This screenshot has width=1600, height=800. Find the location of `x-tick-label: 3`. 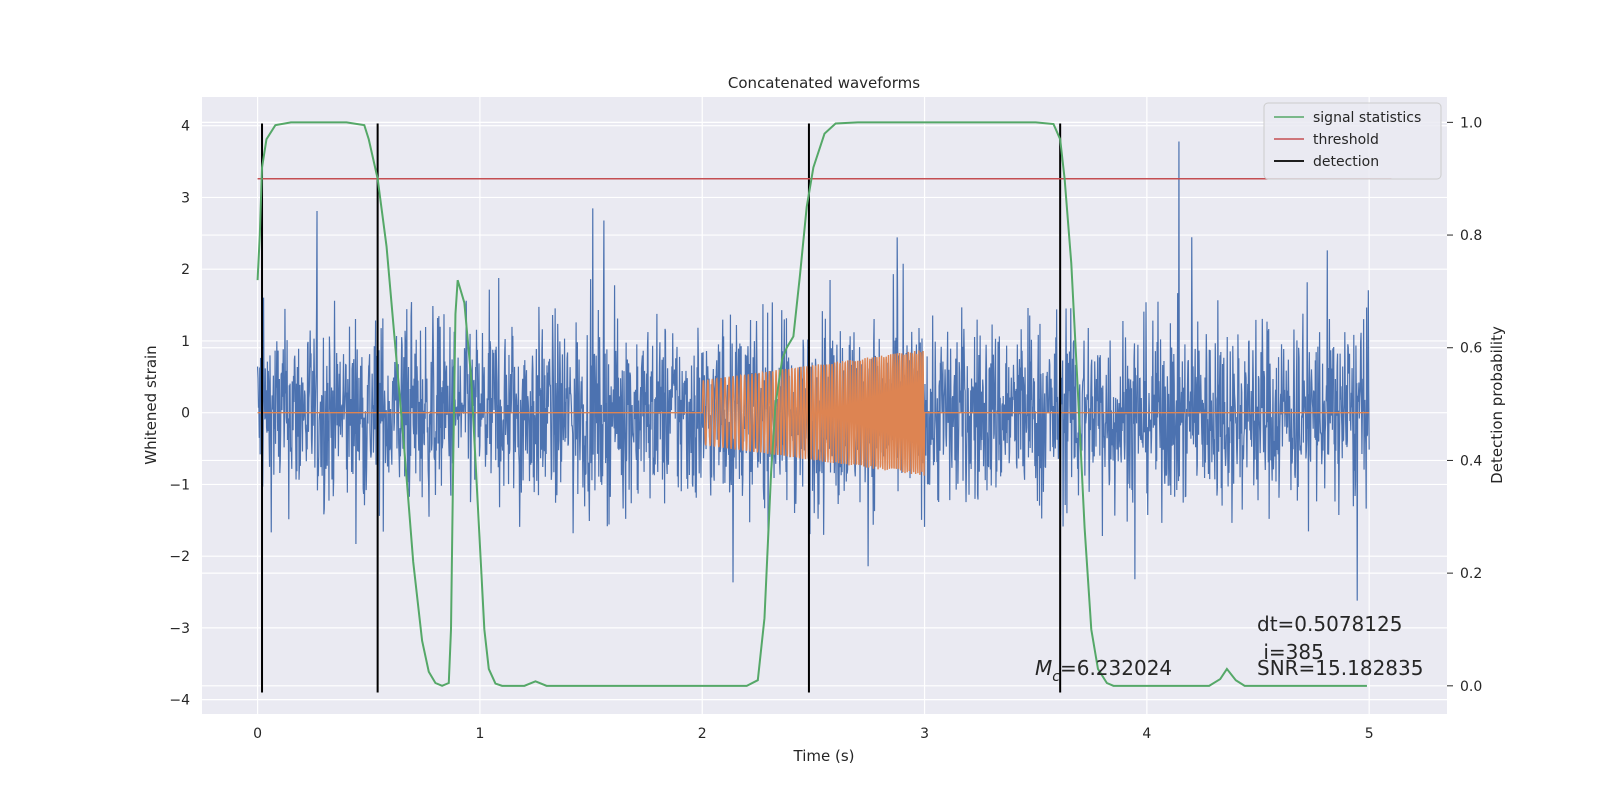

x-tick-label: 3 is located at coordinates (924, 734).